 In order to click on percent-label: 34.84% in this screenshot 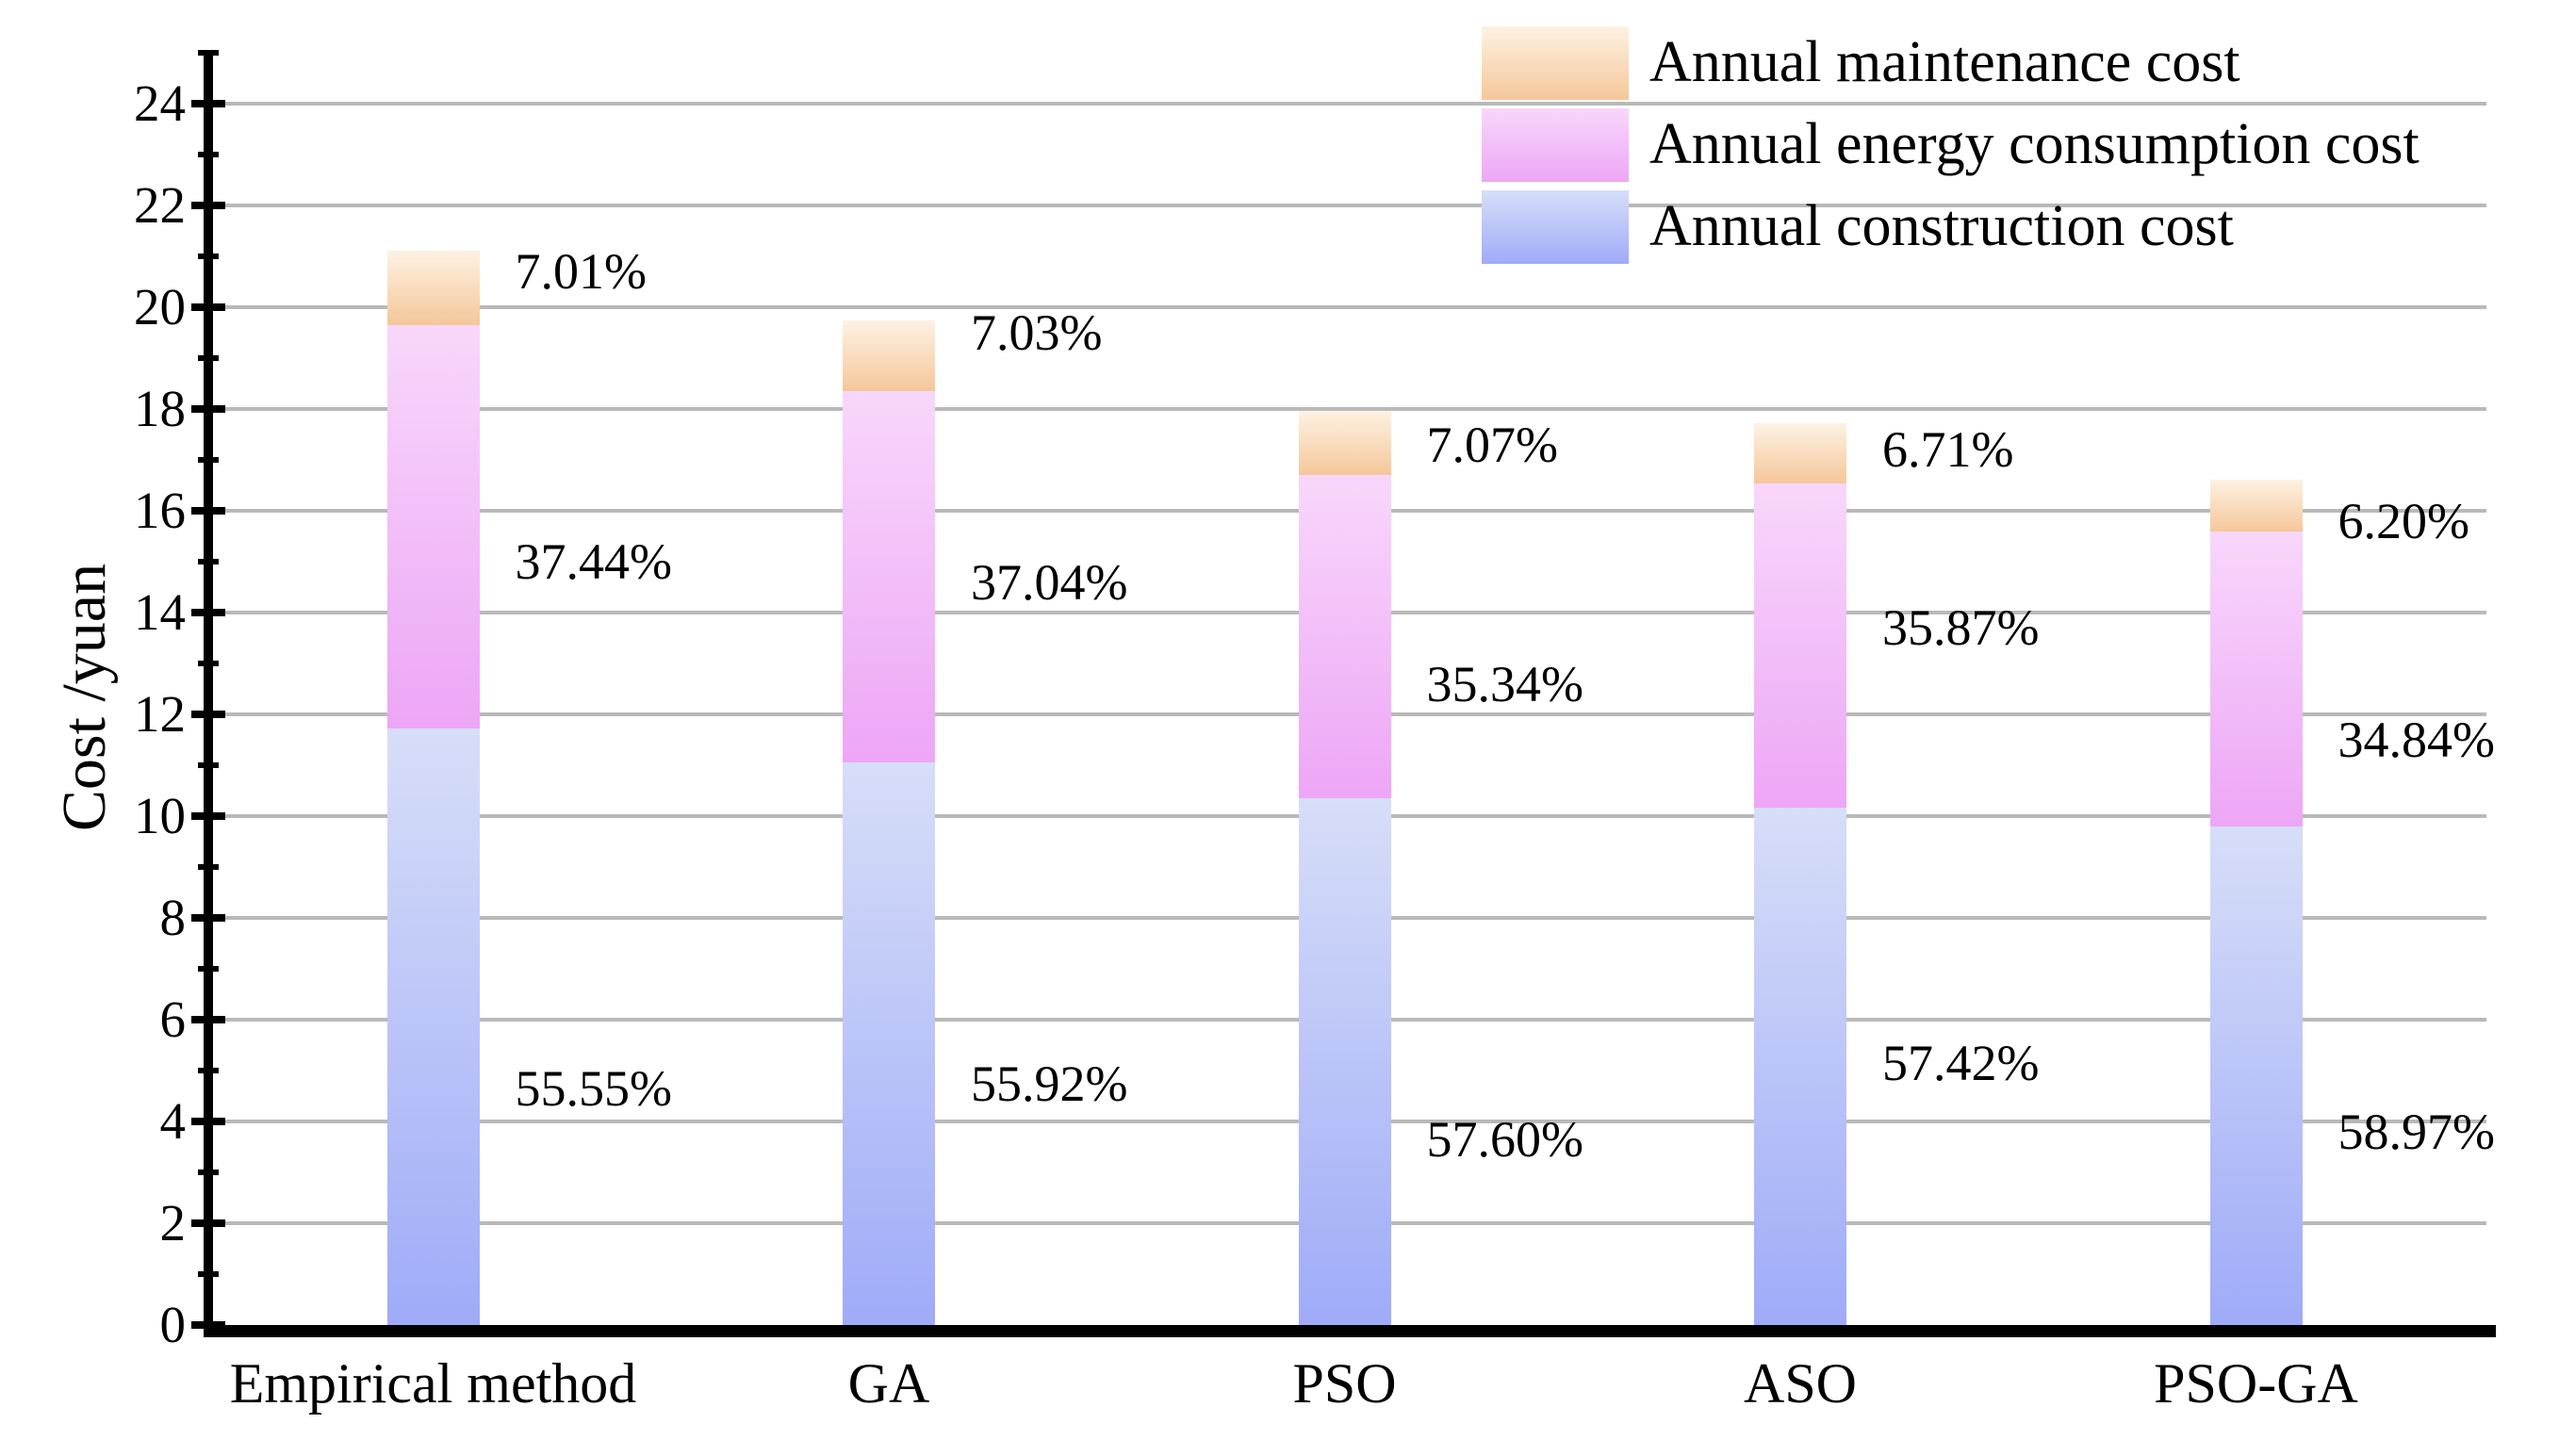, I will do `click(2416, 740)`.